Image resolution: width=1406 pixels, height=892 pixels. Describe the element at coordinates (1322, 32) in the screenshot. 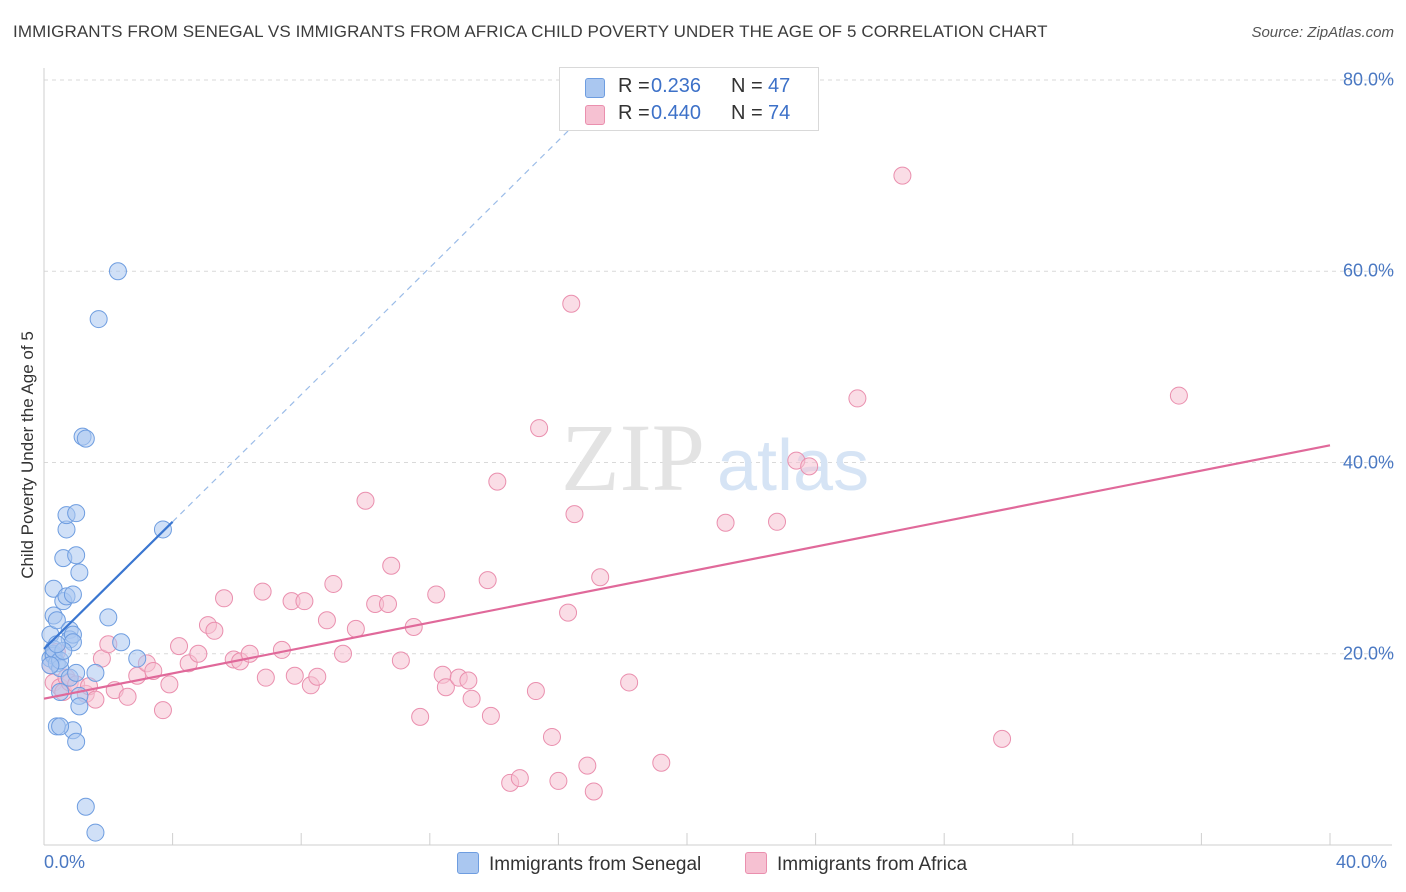

I see `source-label: Source: ZipAtlas.com` at that location.